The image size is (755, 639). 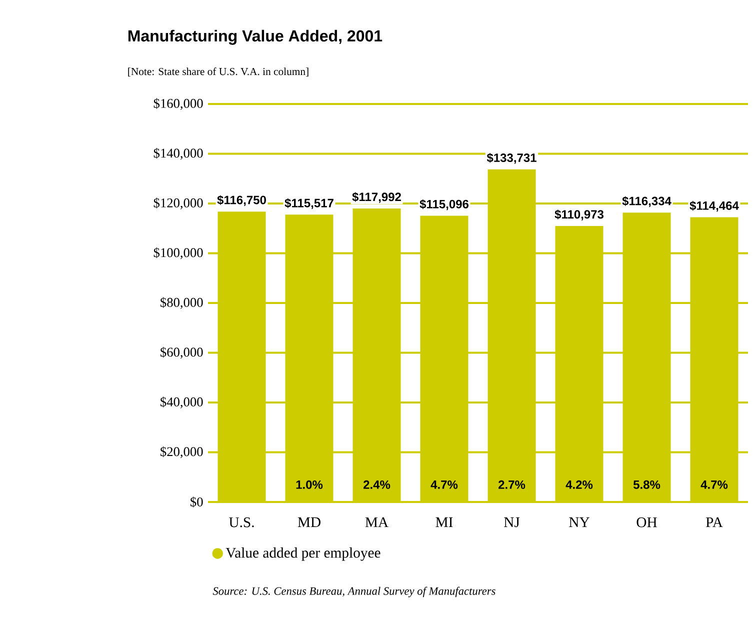 I want to click on data-label: $114,464, so click(x=714, y=206).